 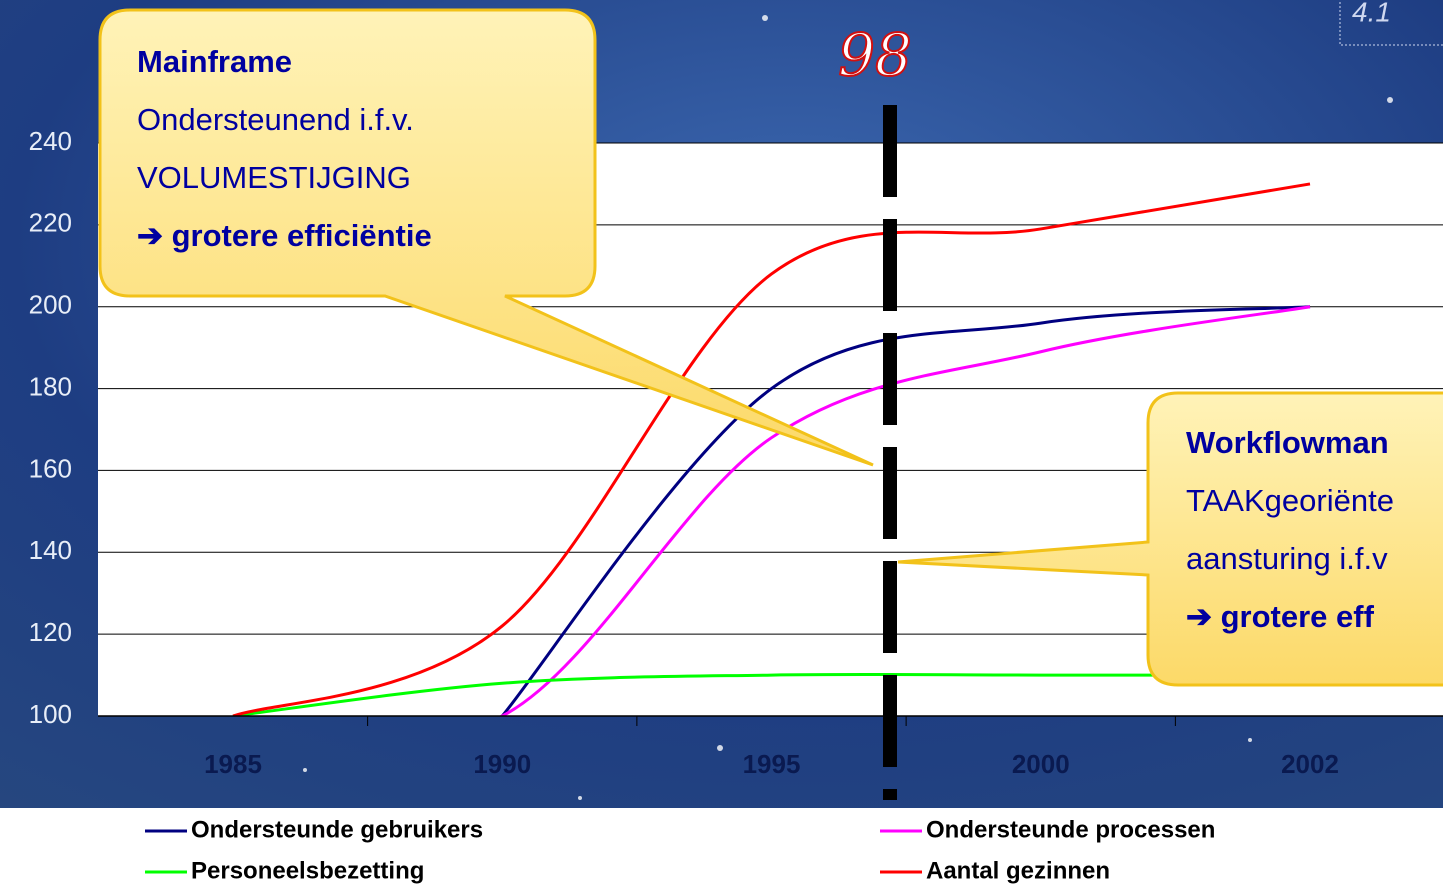 What do you see at coordinates (502, 764) in the screenshot?
I see `x-tick-label: 1990` at bounding box center [502, 764].